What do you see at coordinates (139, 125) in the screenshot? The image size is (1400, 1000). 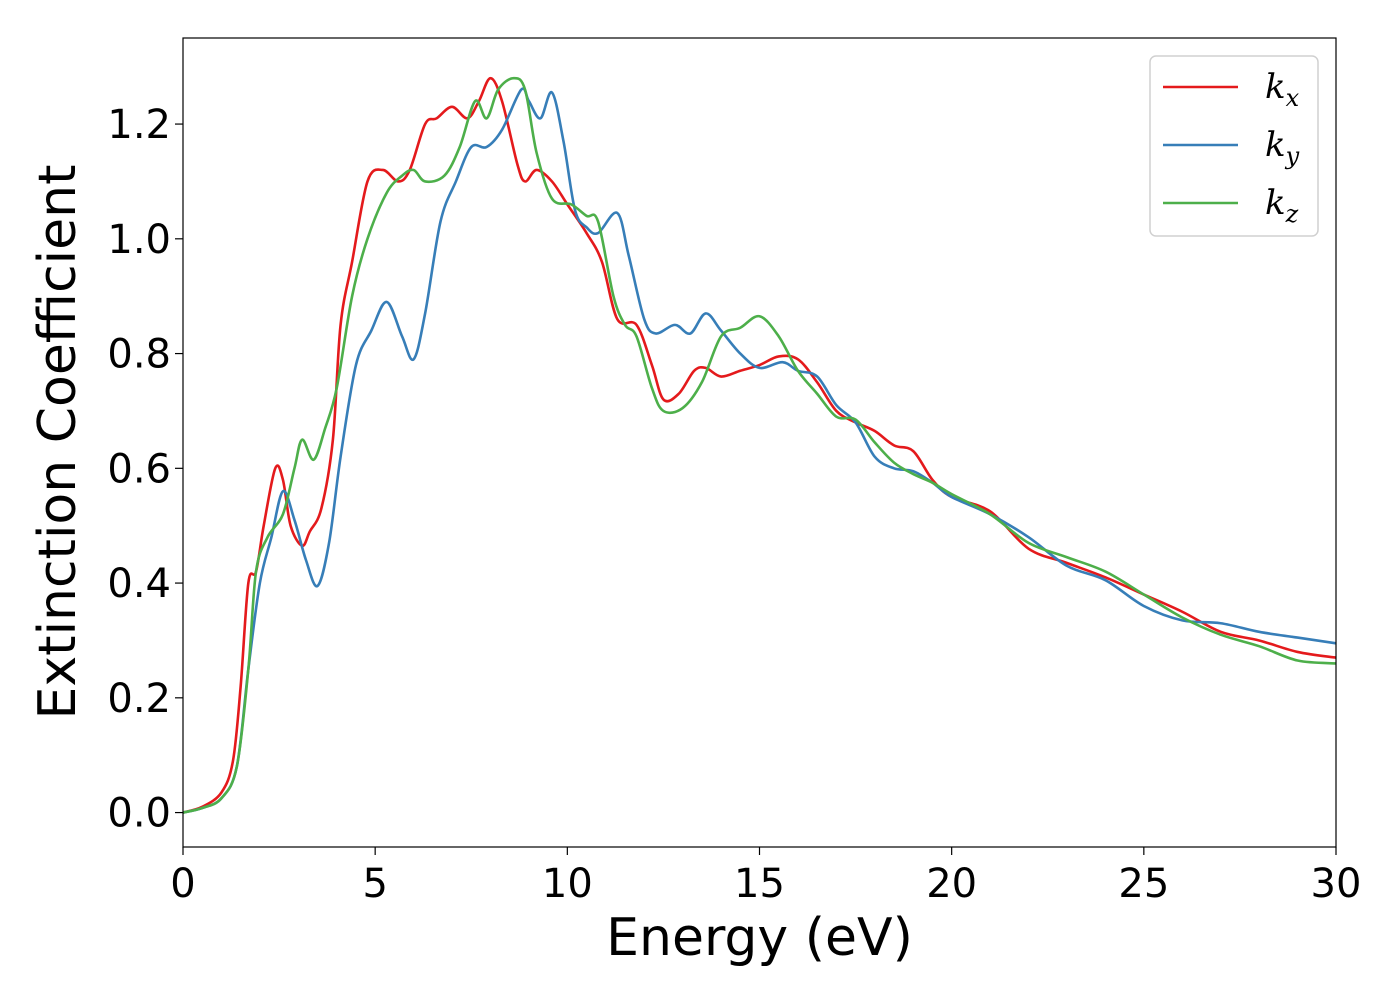 I see `y-tick-label: 1.2` at bounding box center [139, 125].